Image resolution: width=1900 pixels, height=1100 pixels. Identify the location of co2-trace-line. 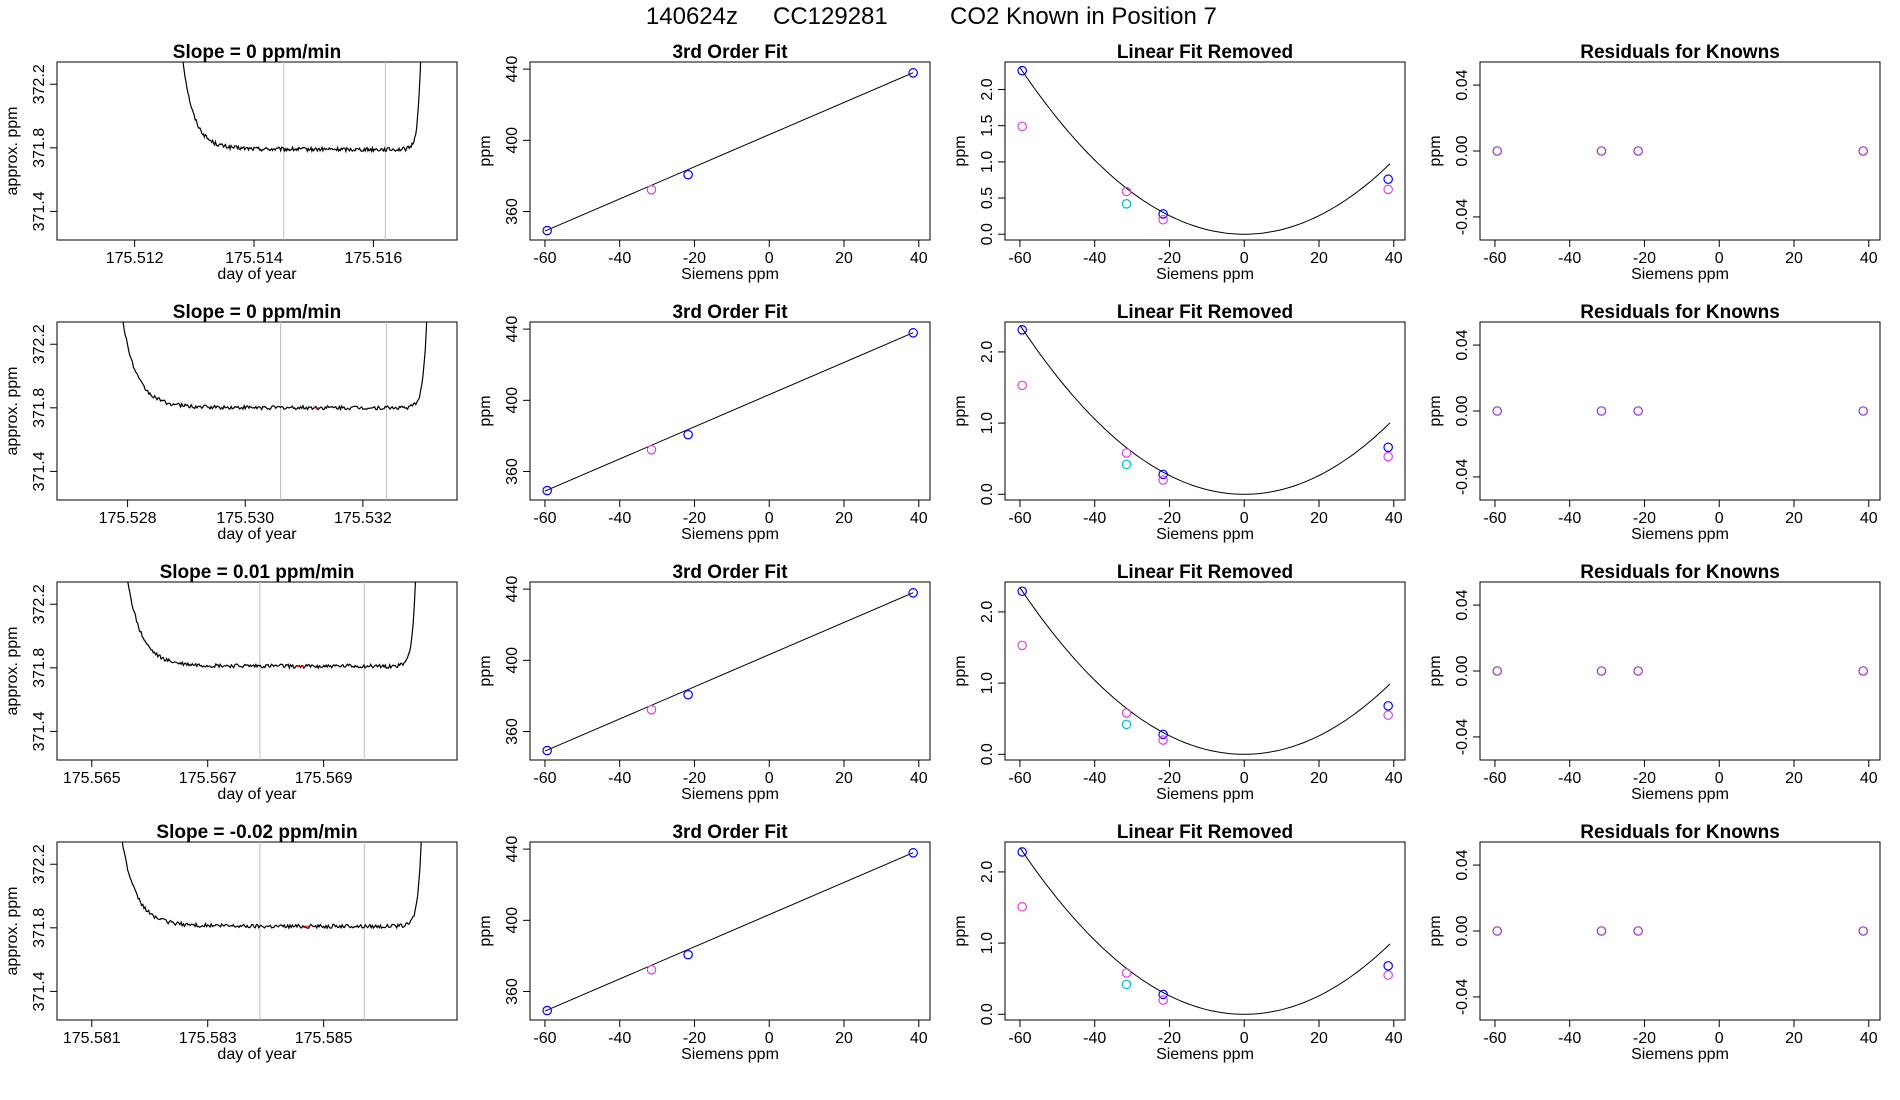
(275, 367).